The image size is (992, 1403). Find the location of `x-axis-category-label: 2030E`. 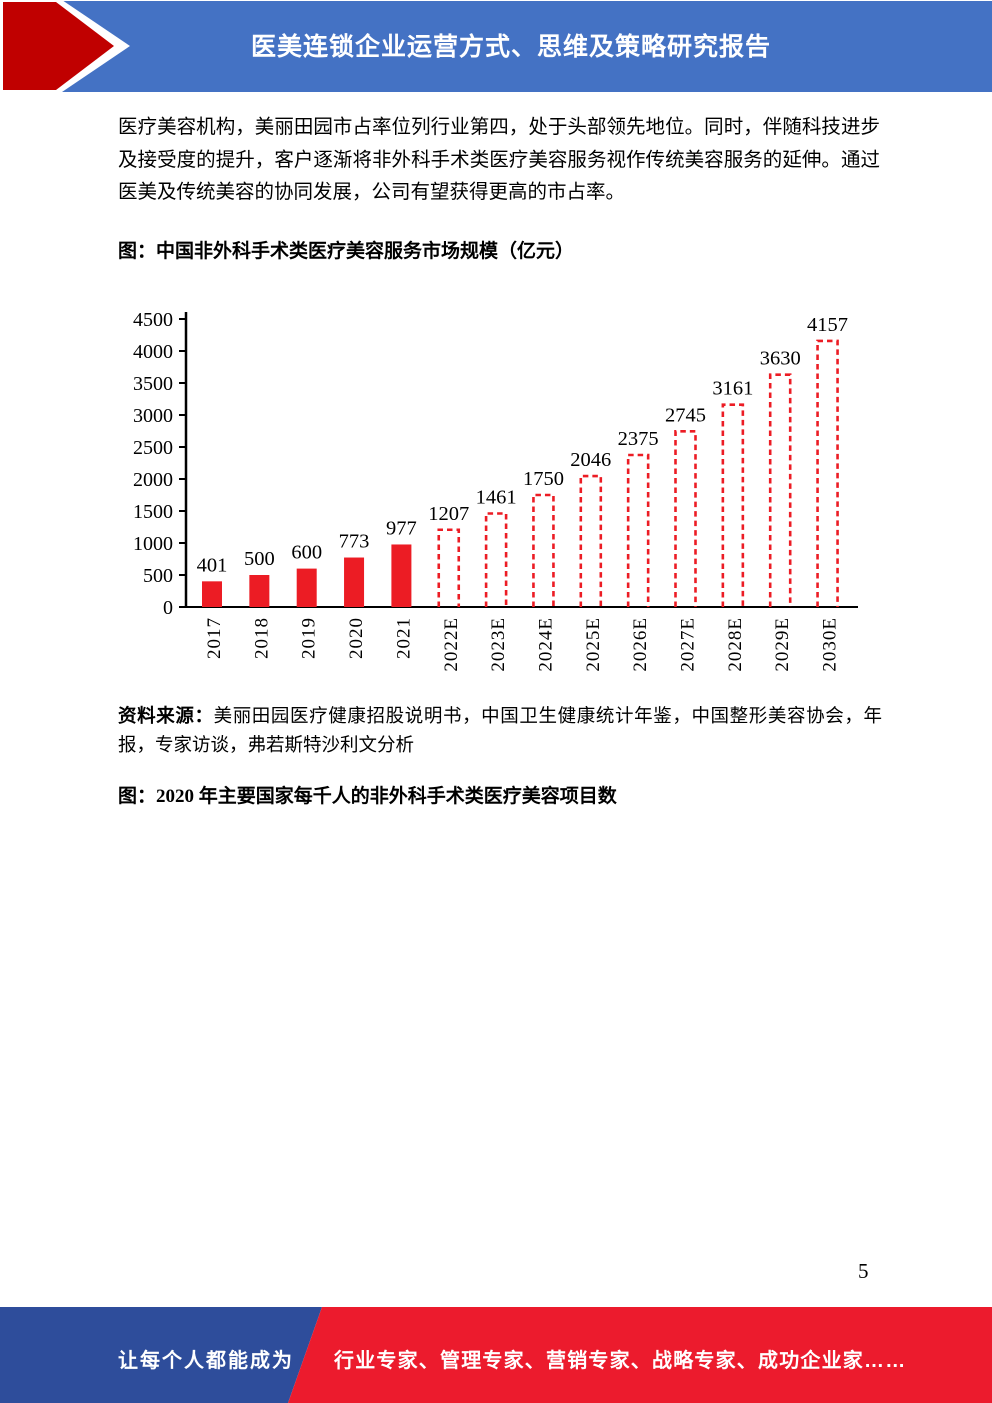

x-axis-category-label: 2030E is located at coordinates (830, 644).